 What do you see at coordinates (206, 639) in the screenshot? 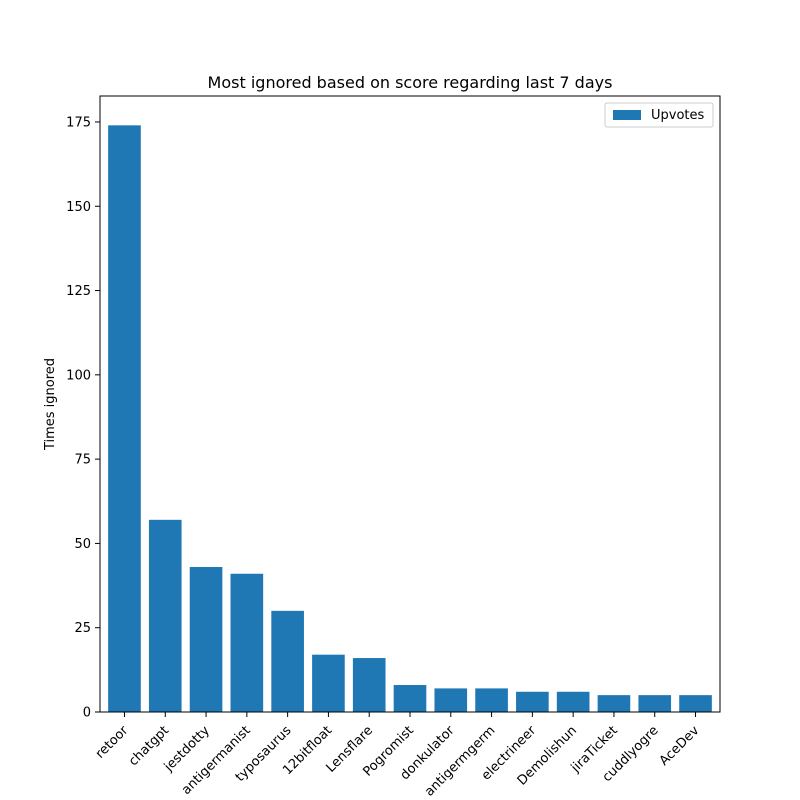
I see `bar-jestdotty` at bounding box center [206, 639].